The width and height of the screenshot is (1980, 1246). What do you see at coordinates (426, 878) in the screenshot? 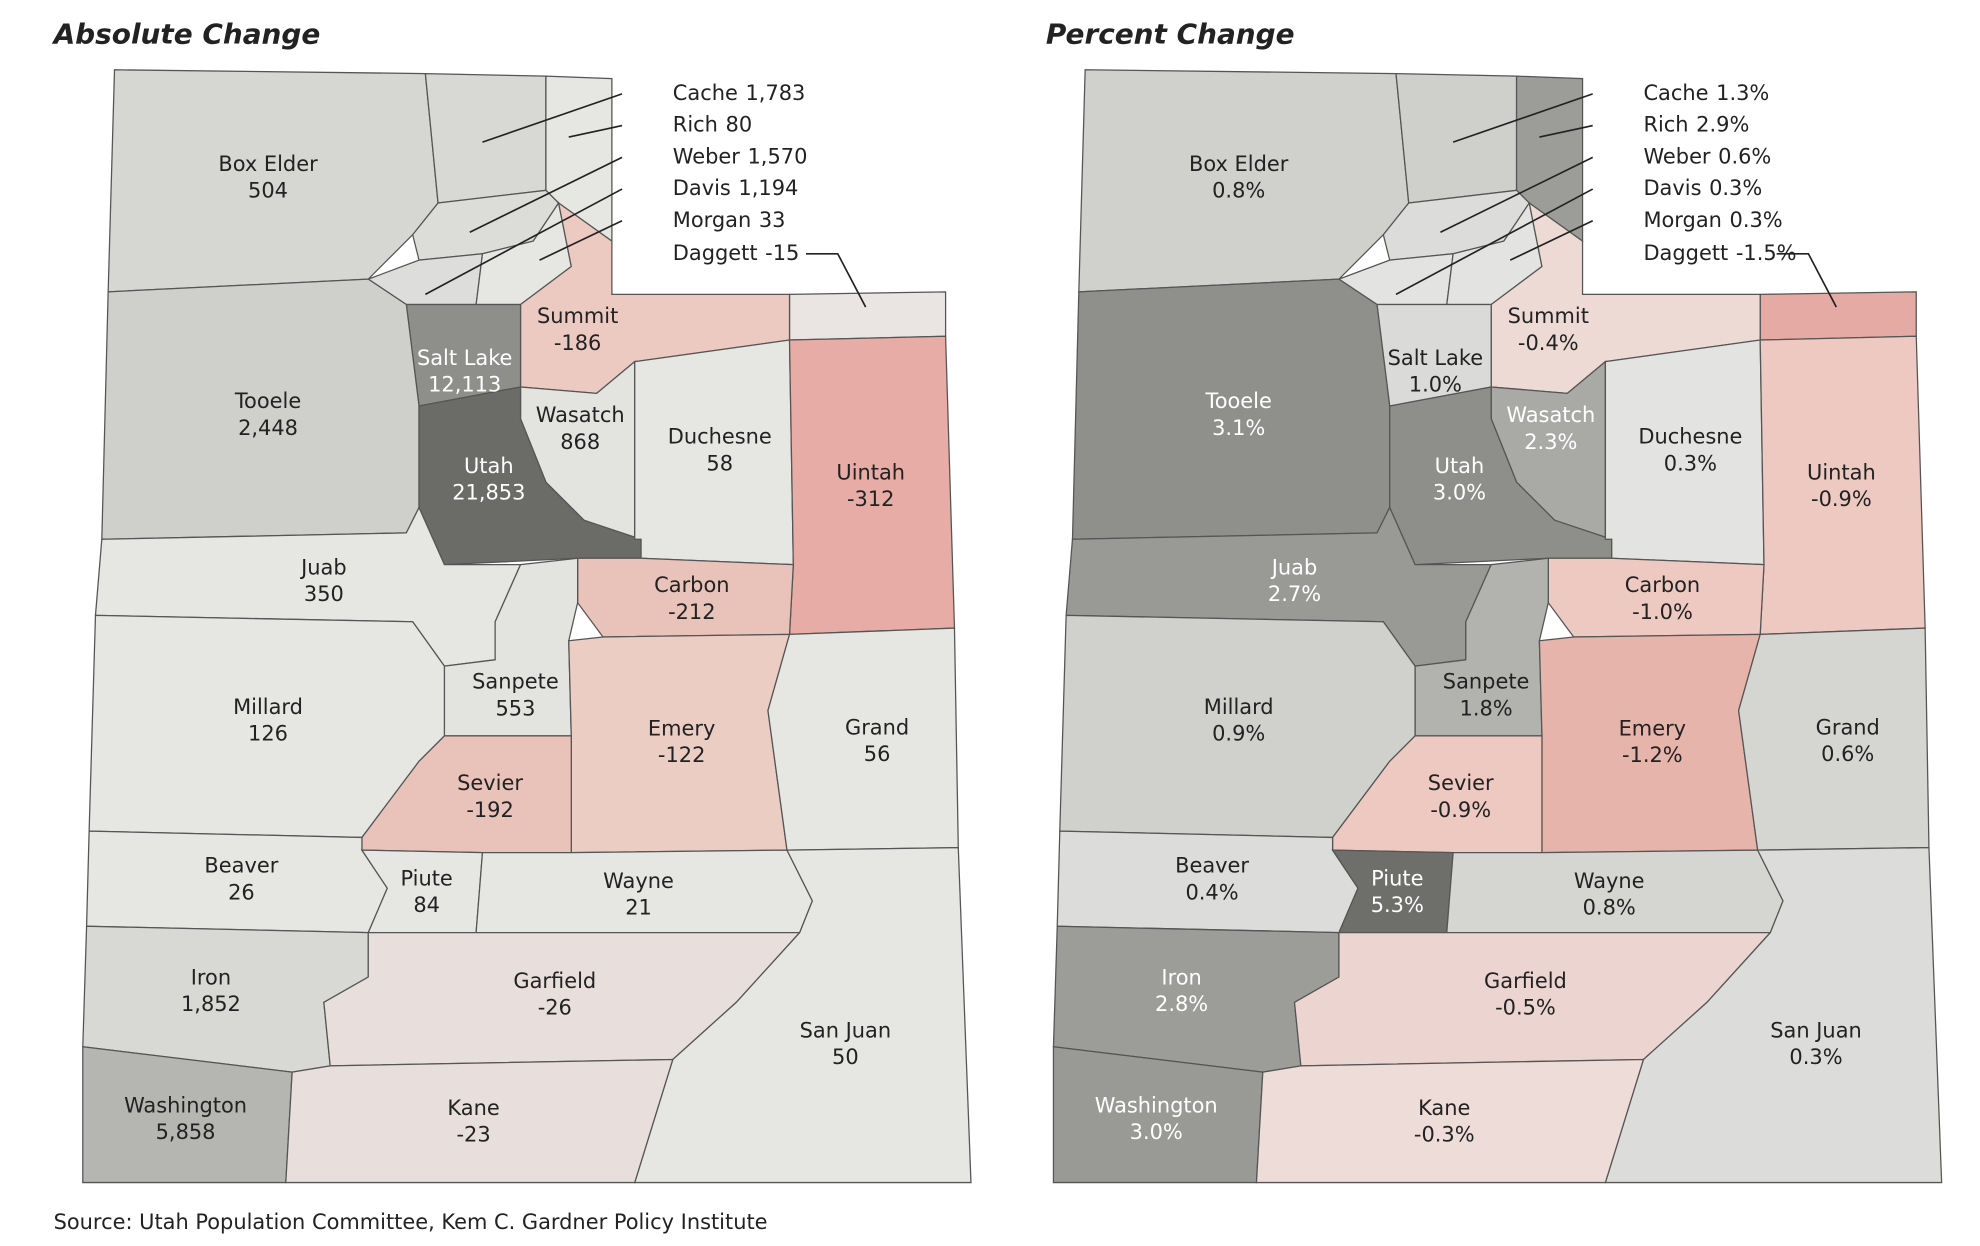
I see `county-name: Piute` at bounding box center [426, 878].